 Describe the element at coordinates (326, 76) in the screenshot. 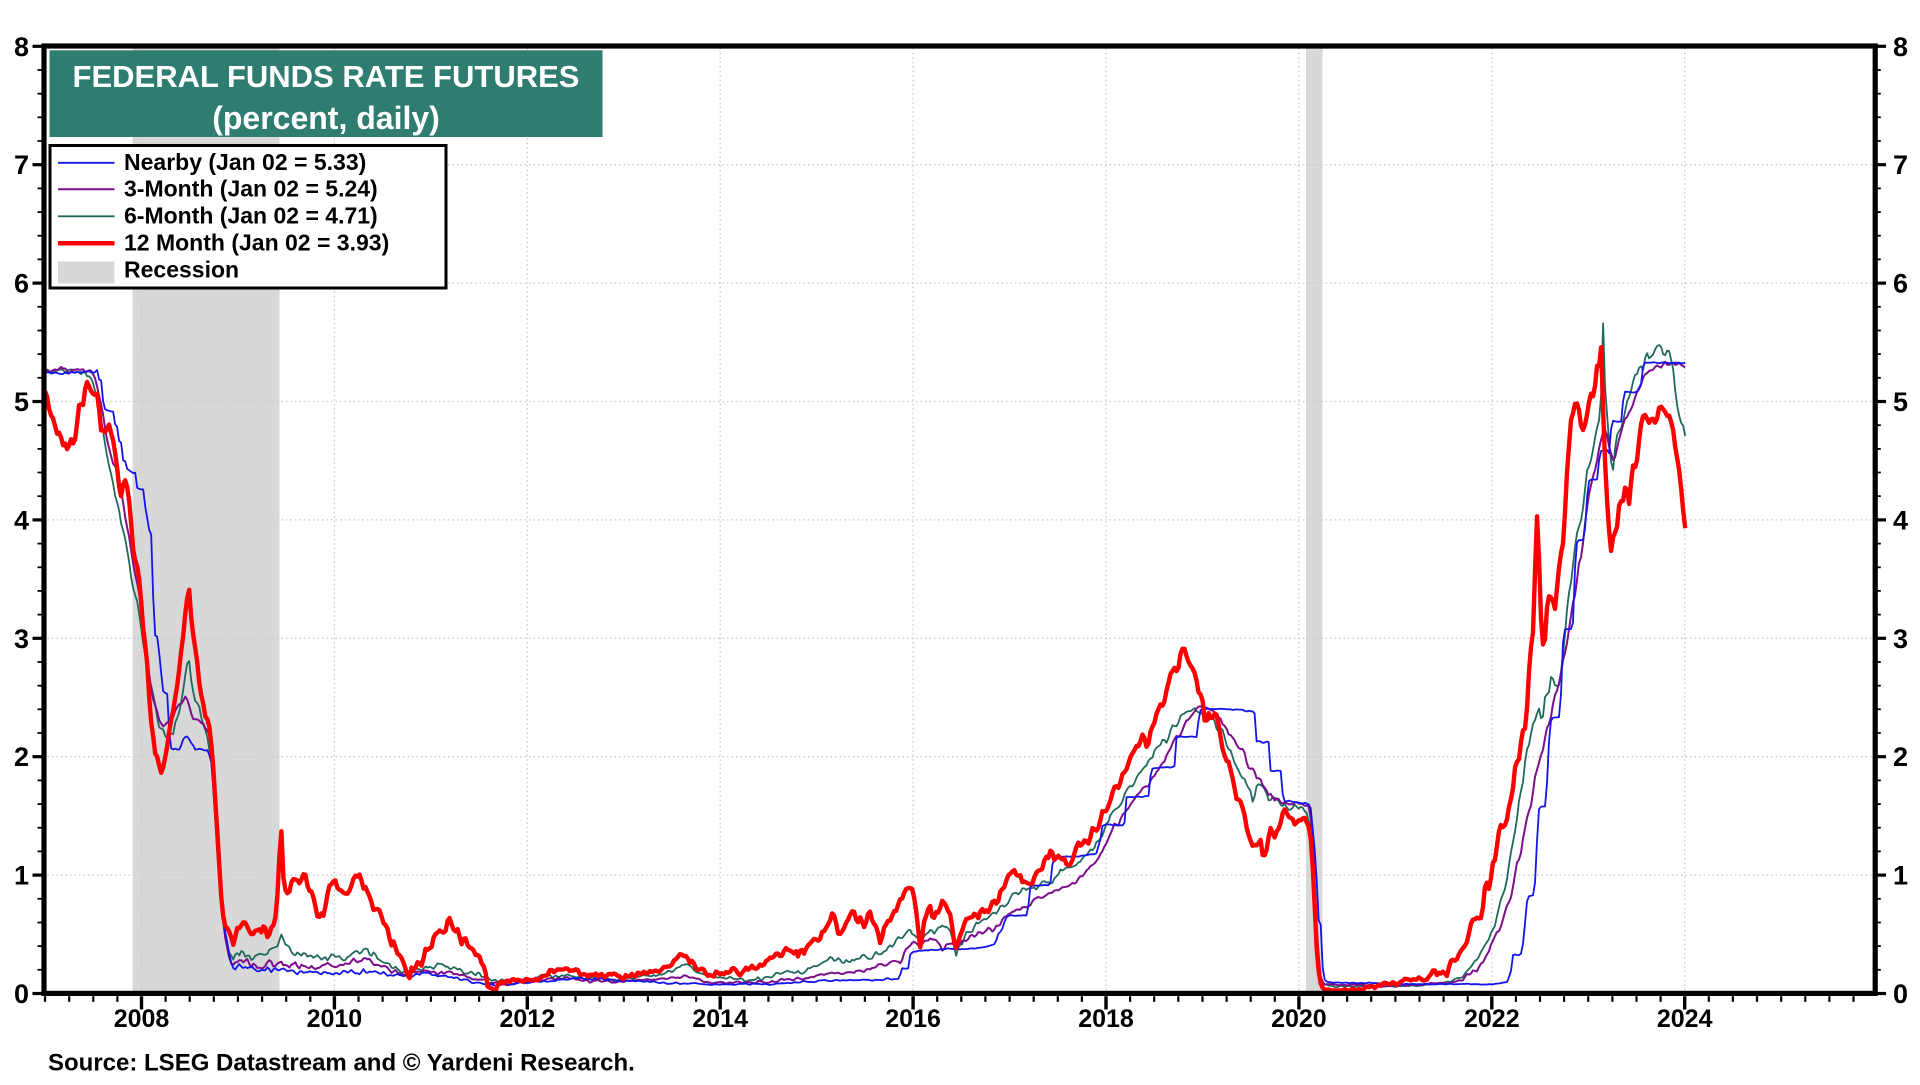

I see `svg-text: FEDERAL FUNDS RATE FUTURES` at that location.